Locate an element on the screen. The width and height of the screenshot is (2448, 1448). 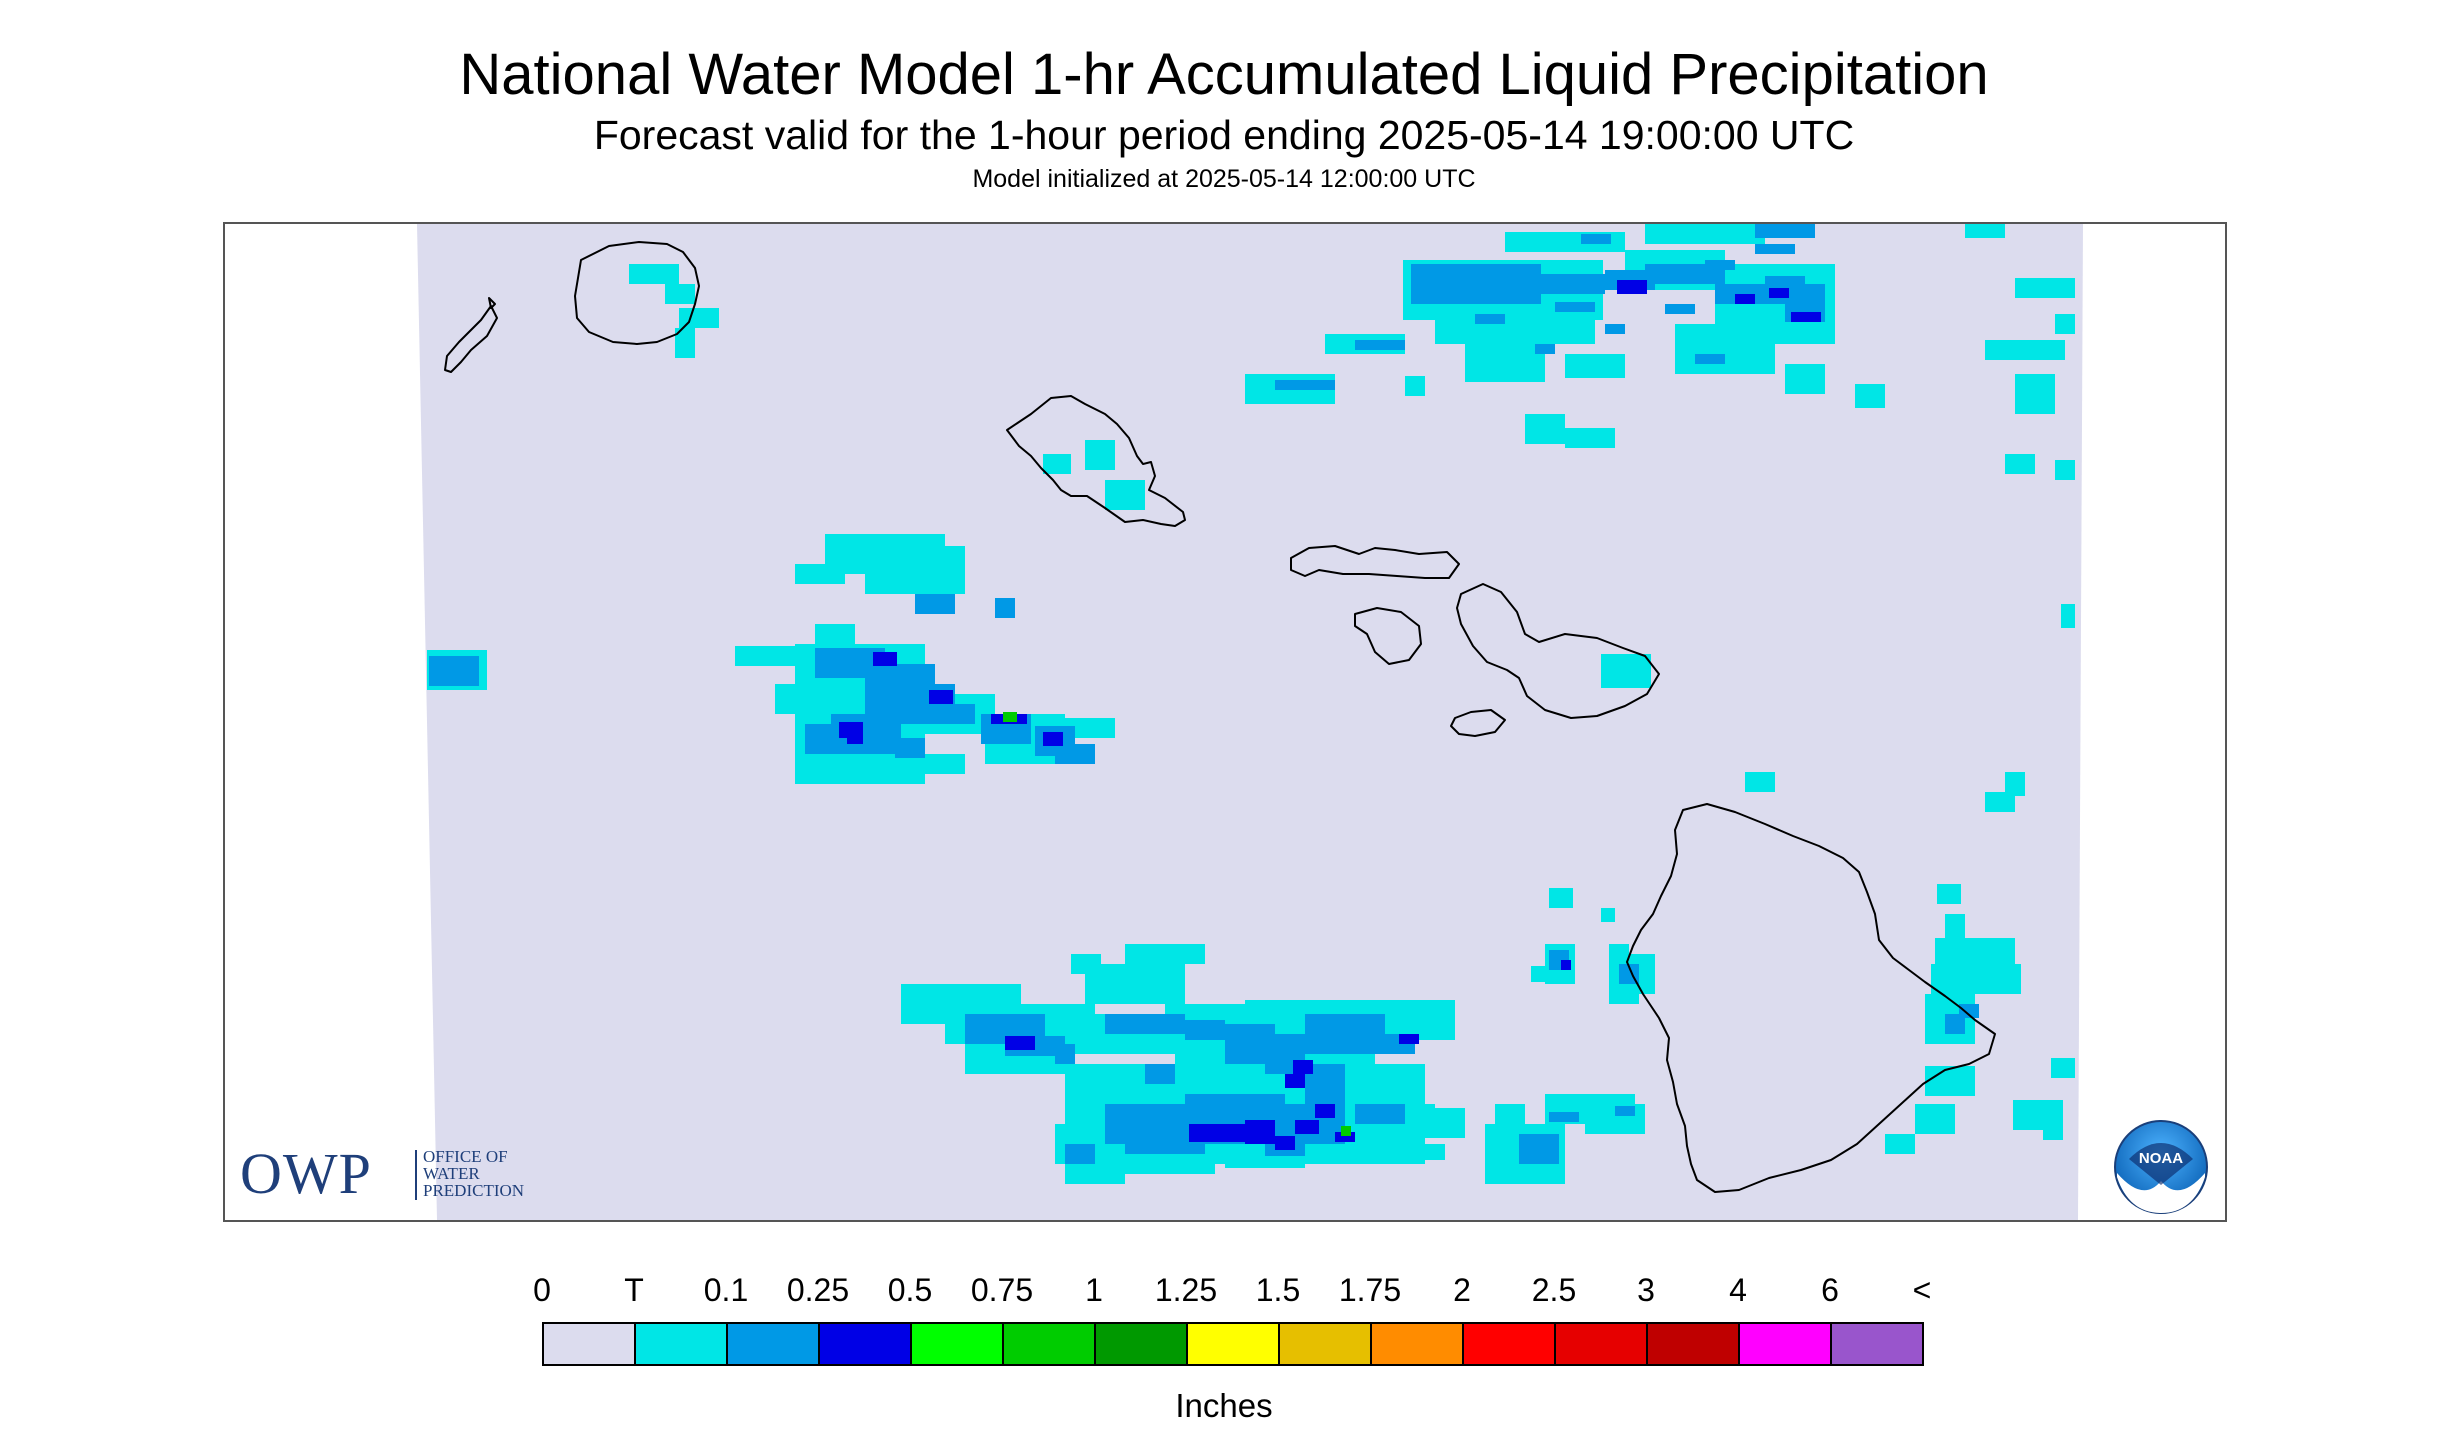
legend-label: 2 is located at coordinates (1462, 1290).